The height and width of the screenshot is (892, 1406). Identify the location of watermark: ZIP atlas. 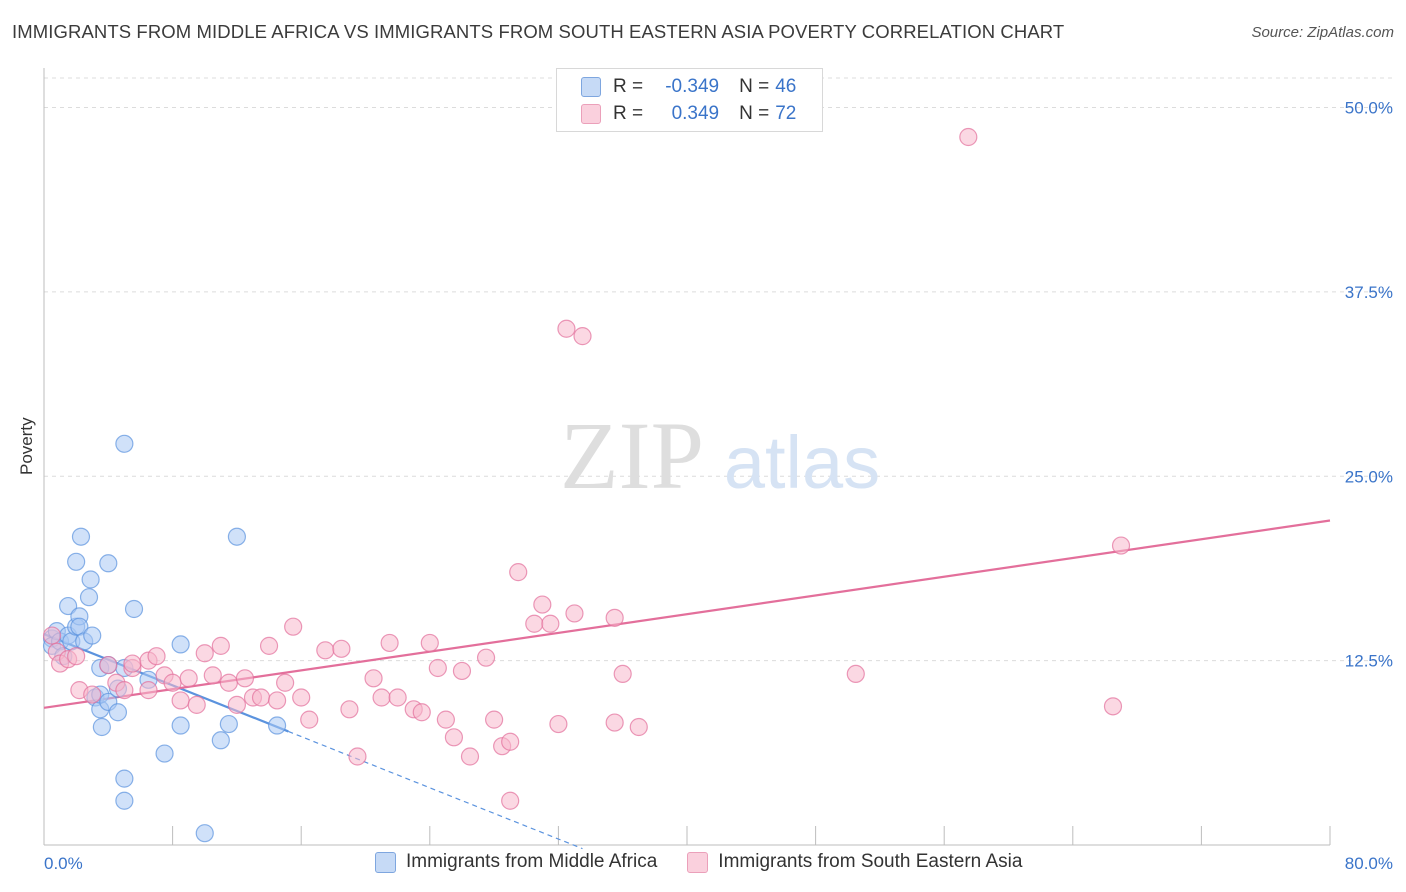
(720, 455).